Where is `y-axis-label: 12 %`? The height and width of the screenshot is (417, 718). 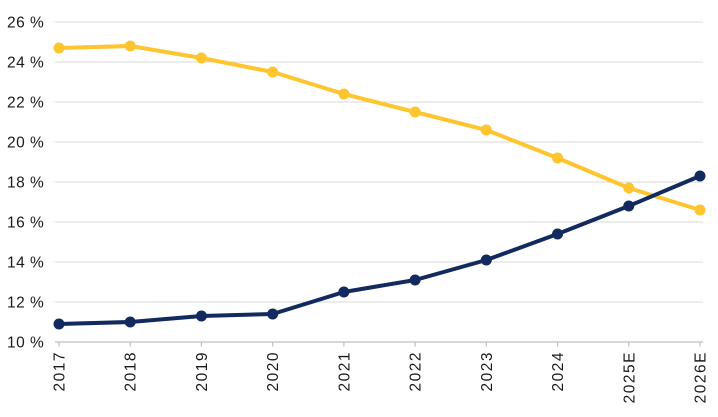 y-axis-label: 12 % is located at coordinates (25, 303).